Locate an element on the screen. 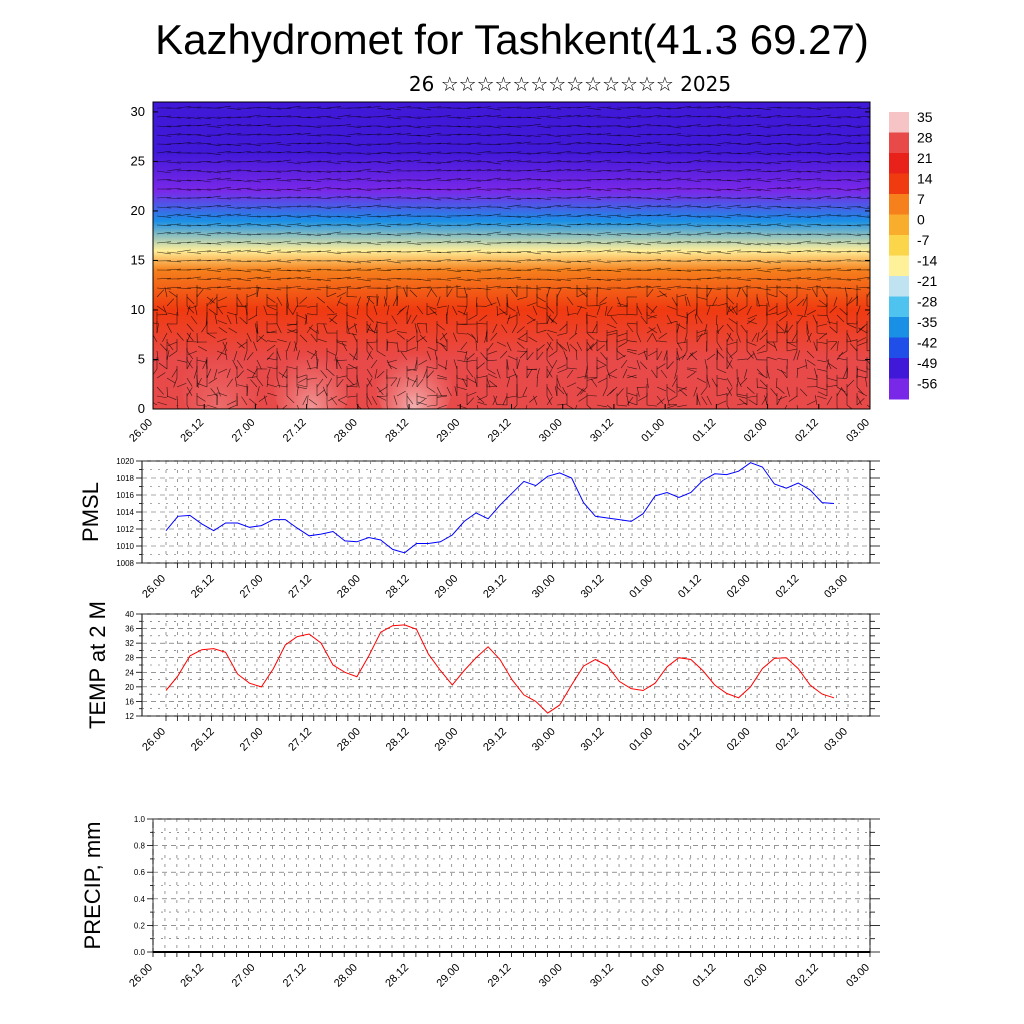 This screenshot has width=1024, height=1024. y-tick-label: 1016 is located at coordinates (125, 495).